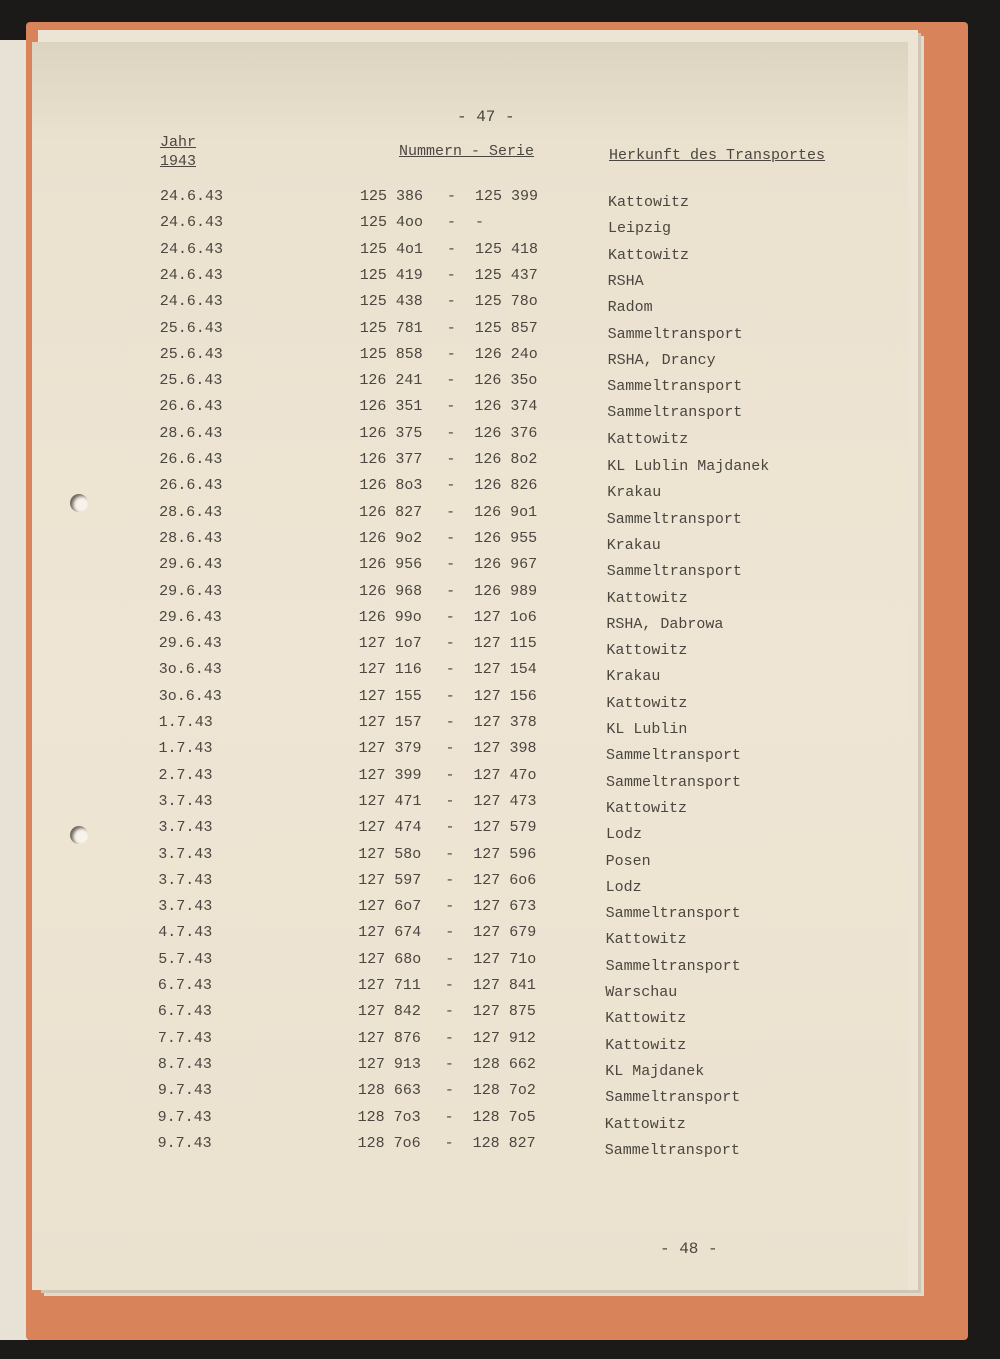 This screenshot has height=1359, width=1000. What do you see at coordinates (506, 302) in the screenshot?
I see `cell-to: 125 78o` at bounding box center [506, 302].